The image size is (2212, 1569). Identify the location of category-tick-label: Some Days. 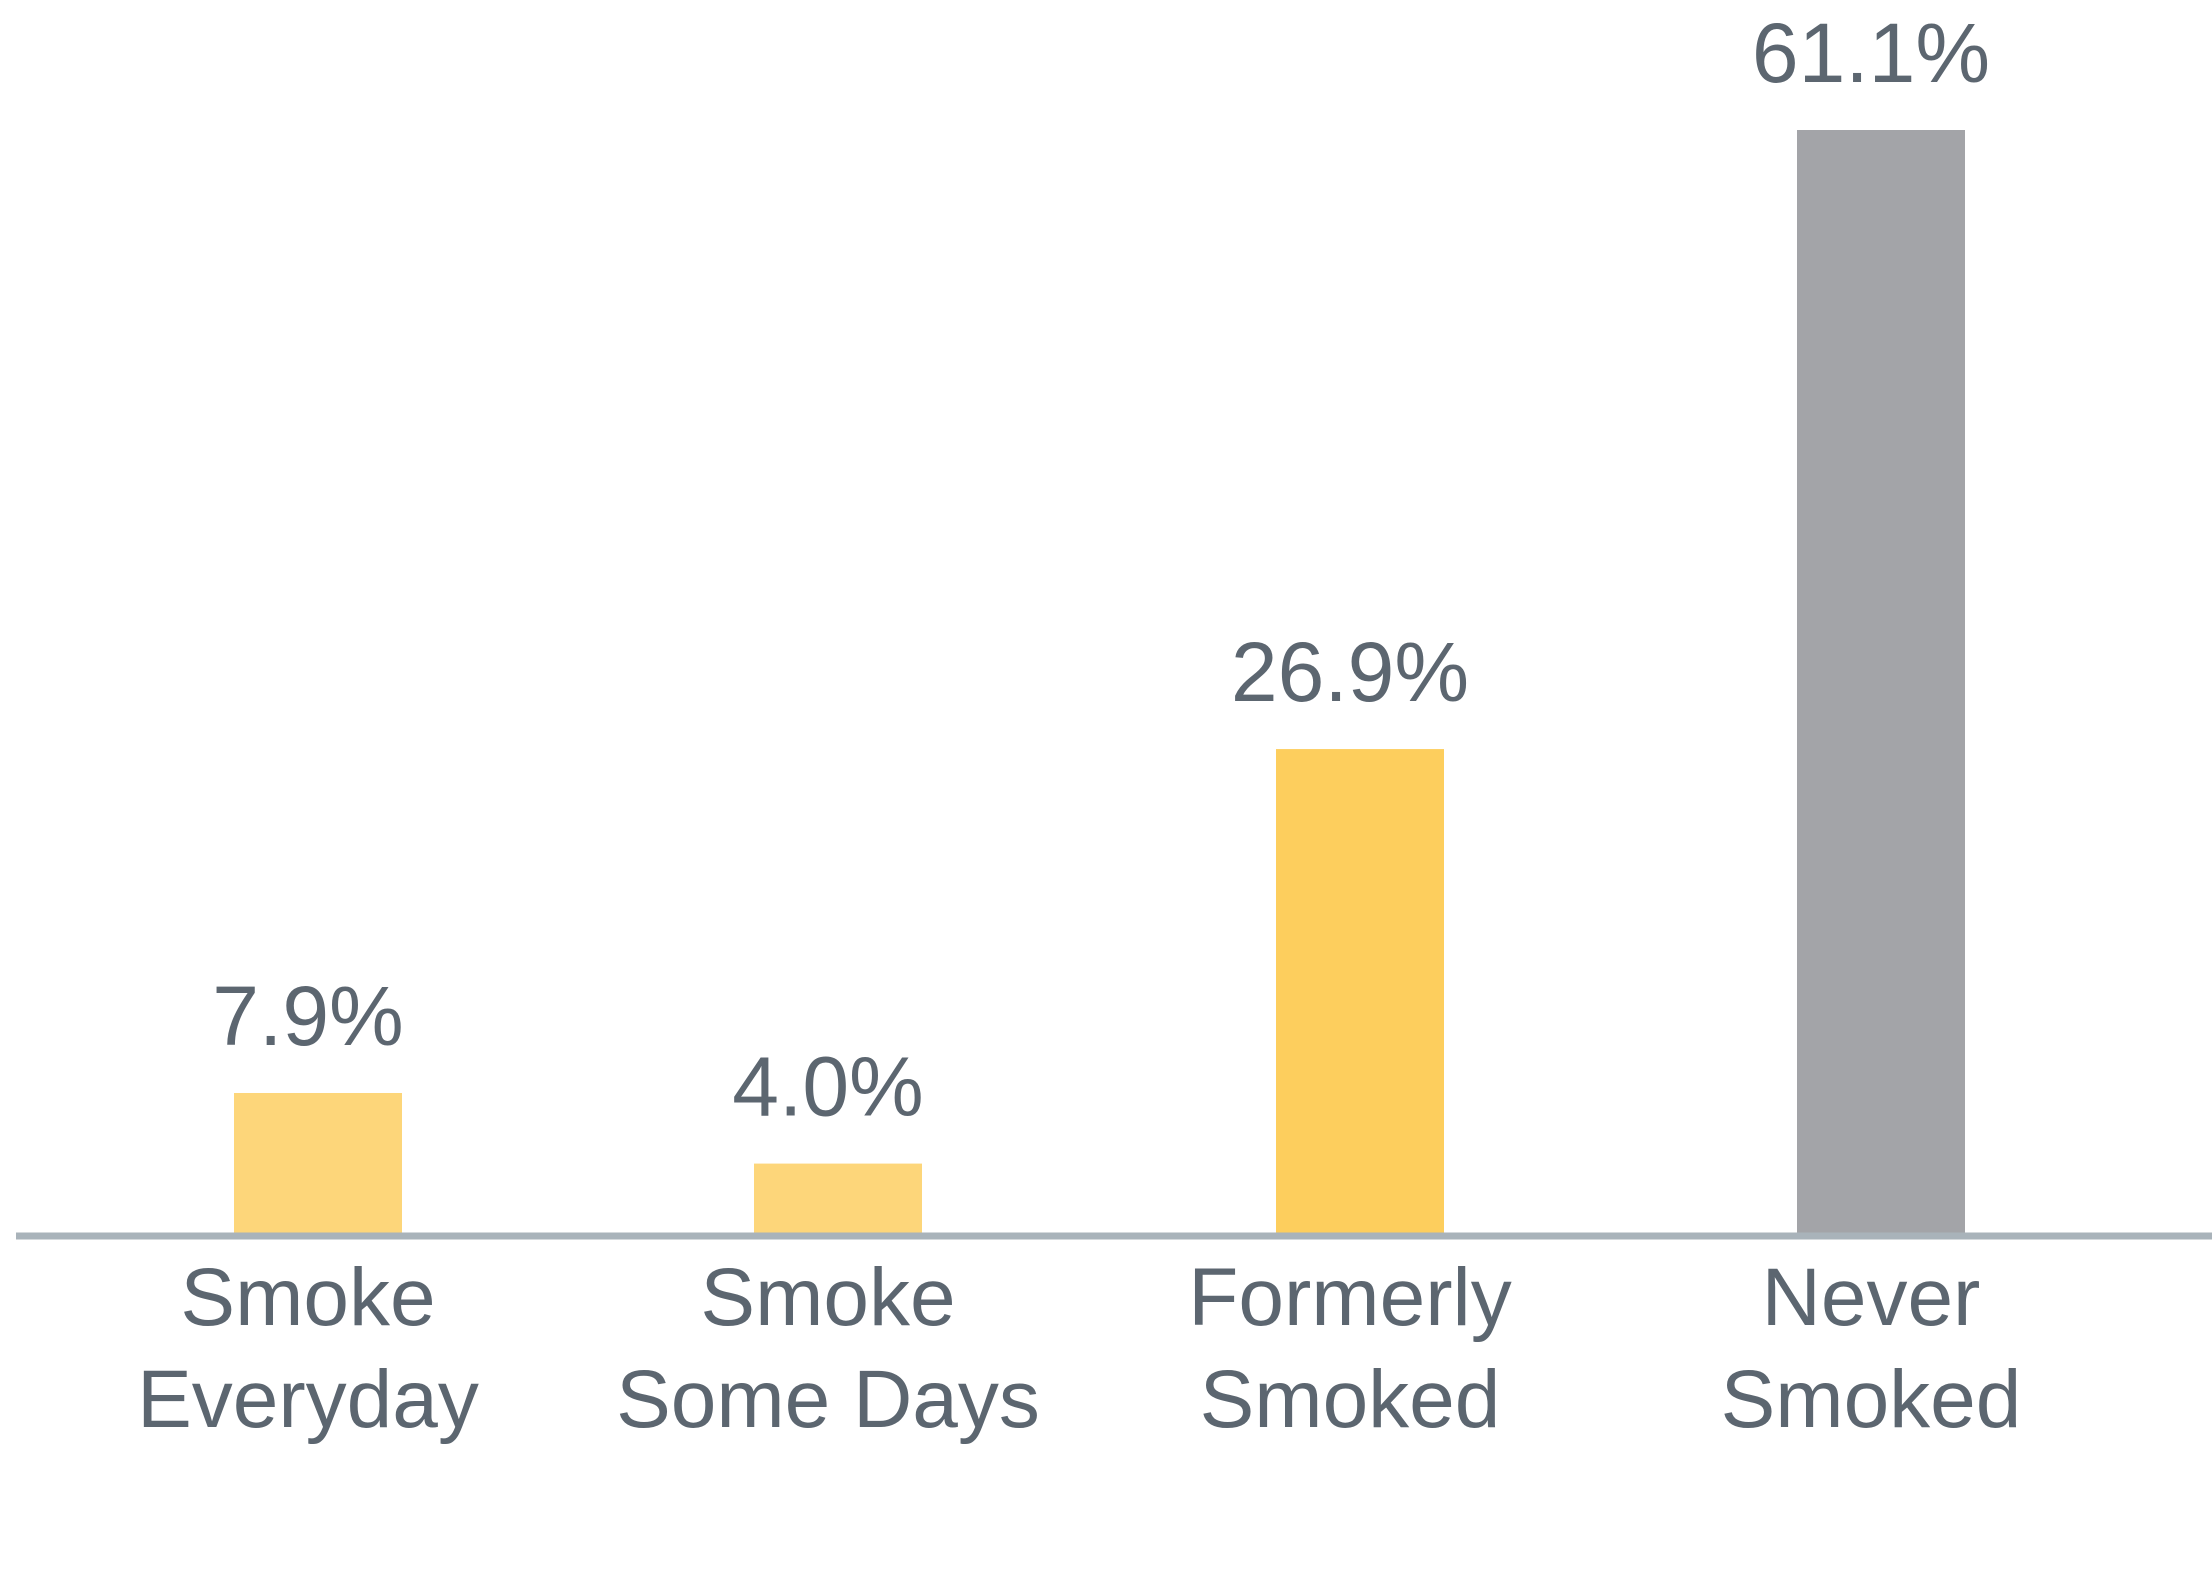
(828, 1399).